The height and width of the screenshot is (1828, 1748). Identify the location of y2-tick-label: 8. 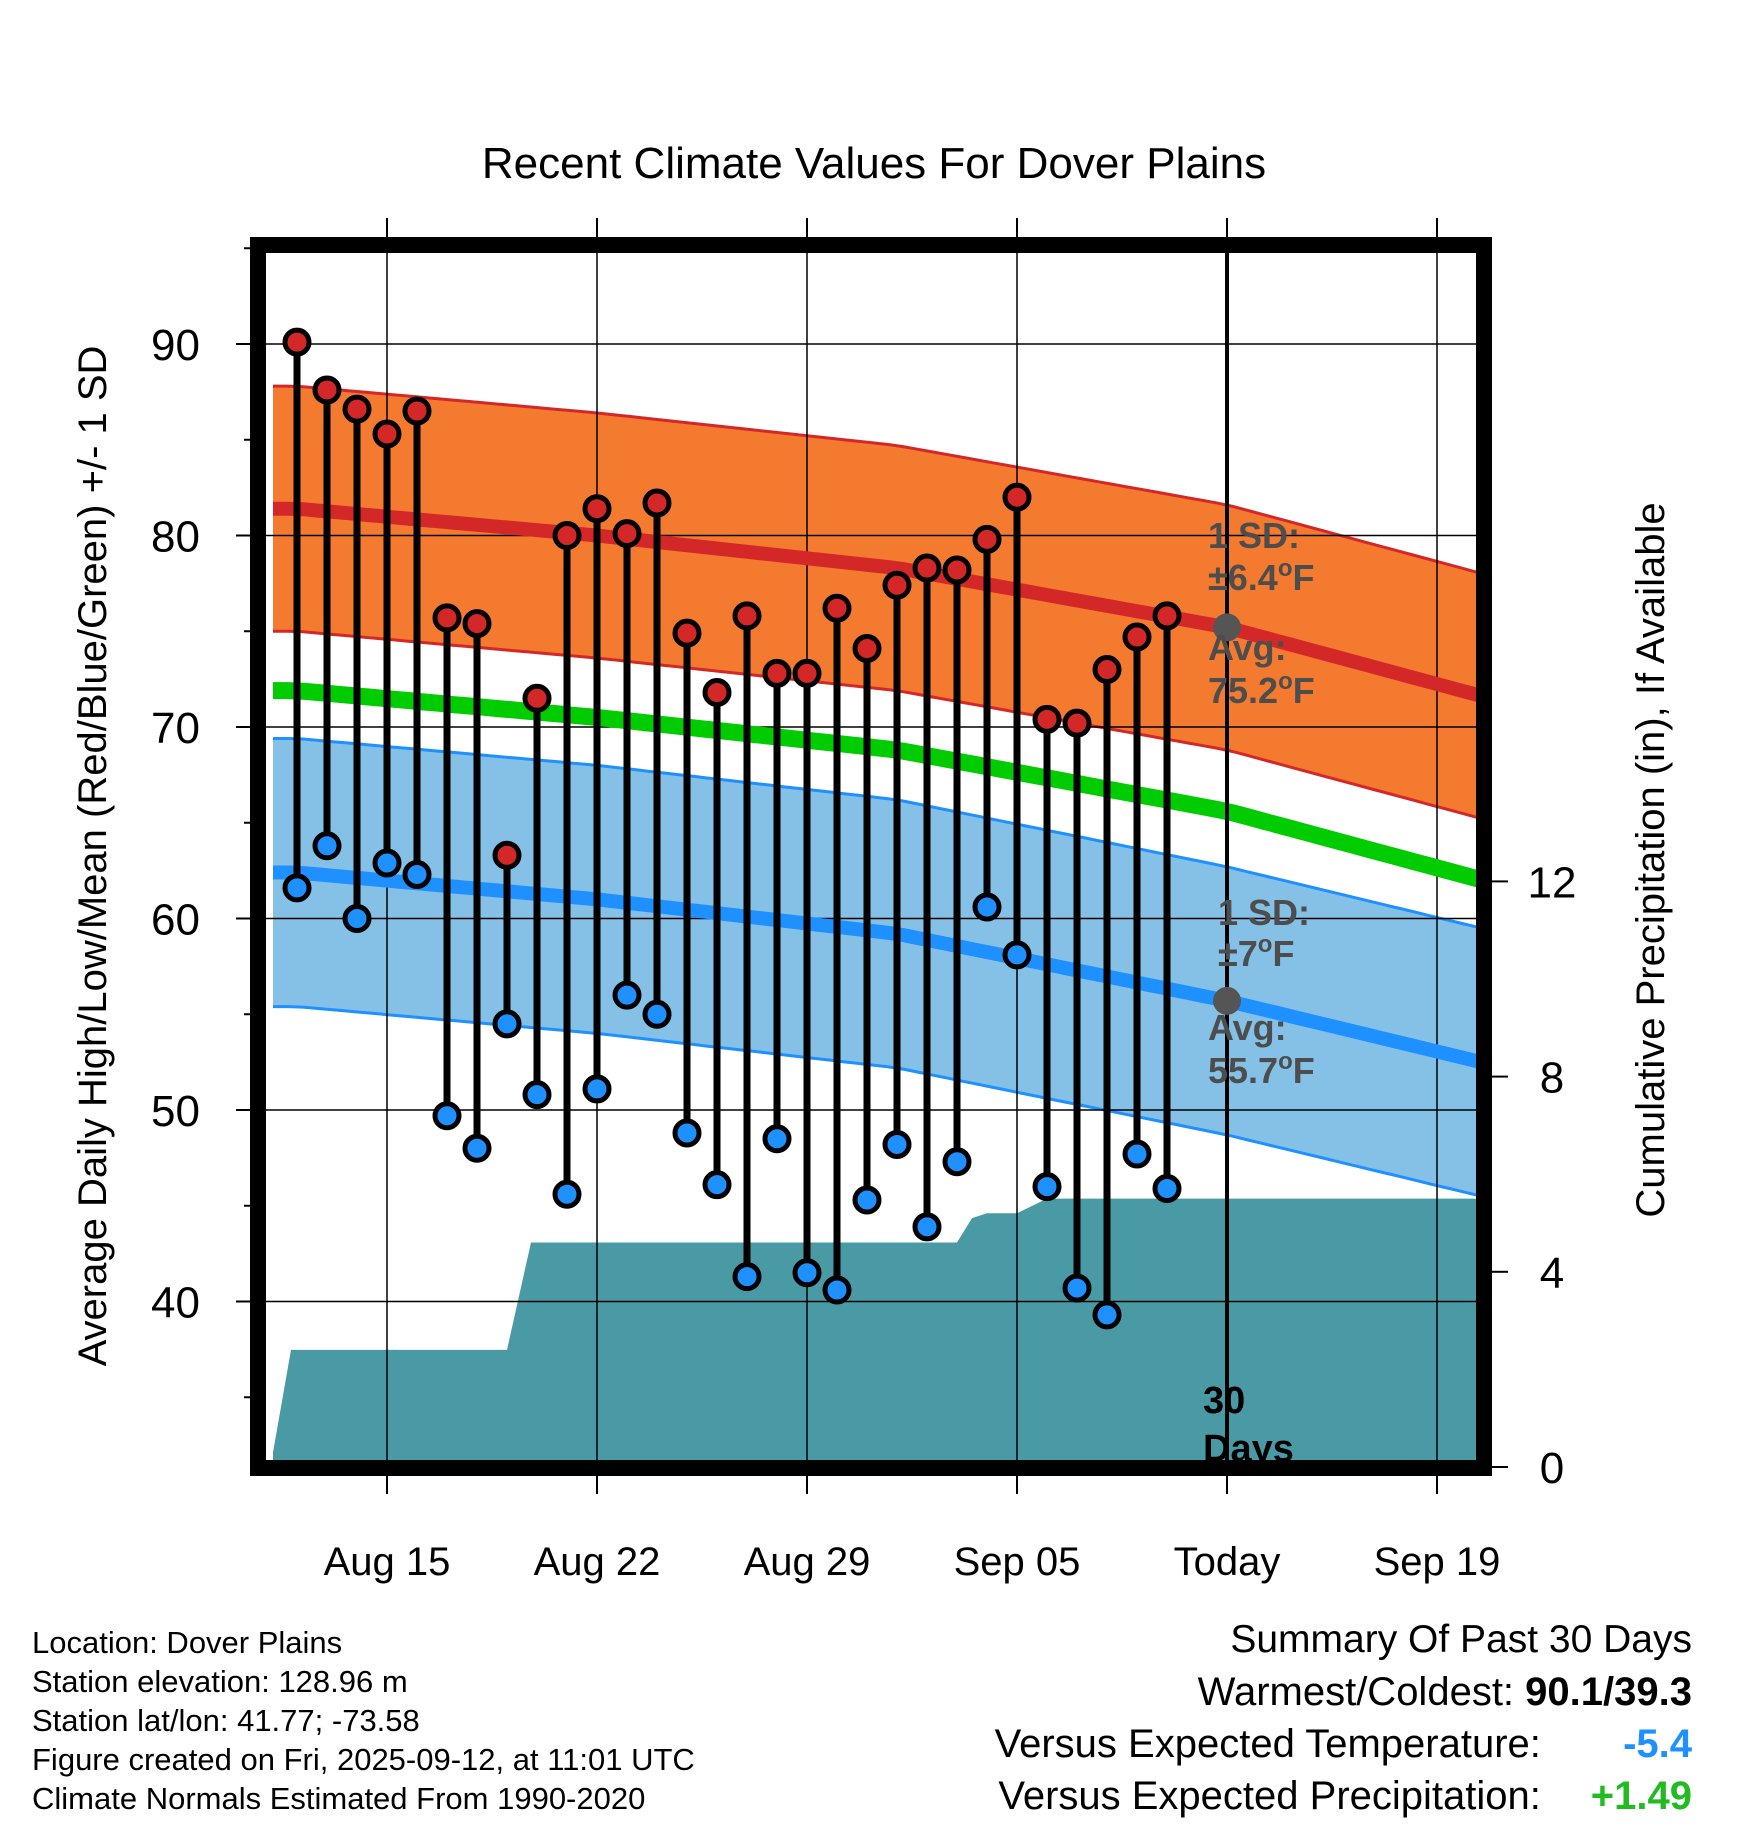
(1552, 1078).